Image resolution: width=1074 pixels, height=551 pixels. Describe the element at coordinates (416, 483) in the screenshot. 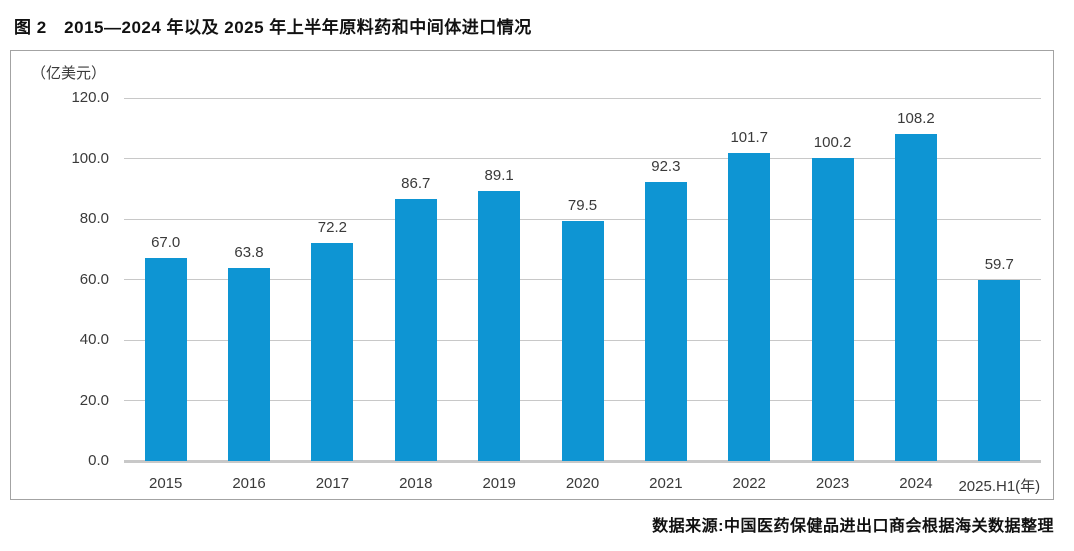

I see `x-tick-label: 2018` at that location.